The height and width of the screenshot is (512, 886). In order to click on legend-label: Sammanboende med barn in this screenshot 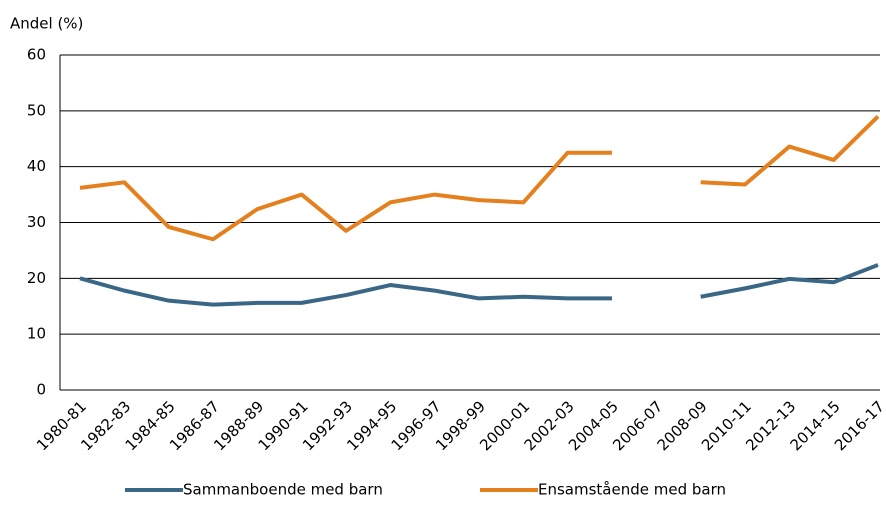, I will do `click(283, 490)`.